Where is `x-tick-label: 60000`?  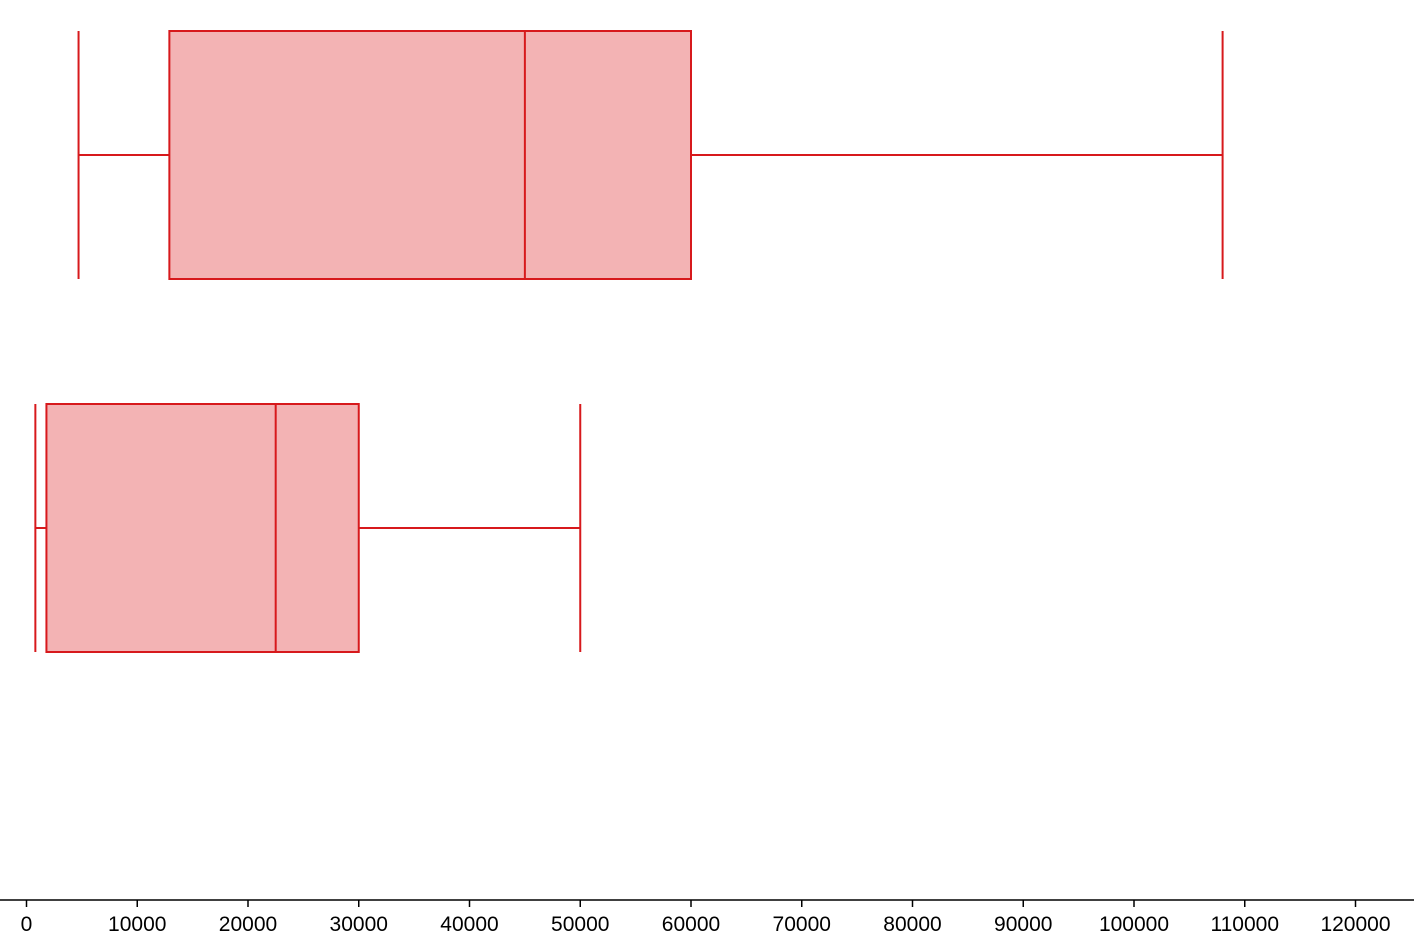
x-tick-label: 60000 is located at coordinates (691, 924).